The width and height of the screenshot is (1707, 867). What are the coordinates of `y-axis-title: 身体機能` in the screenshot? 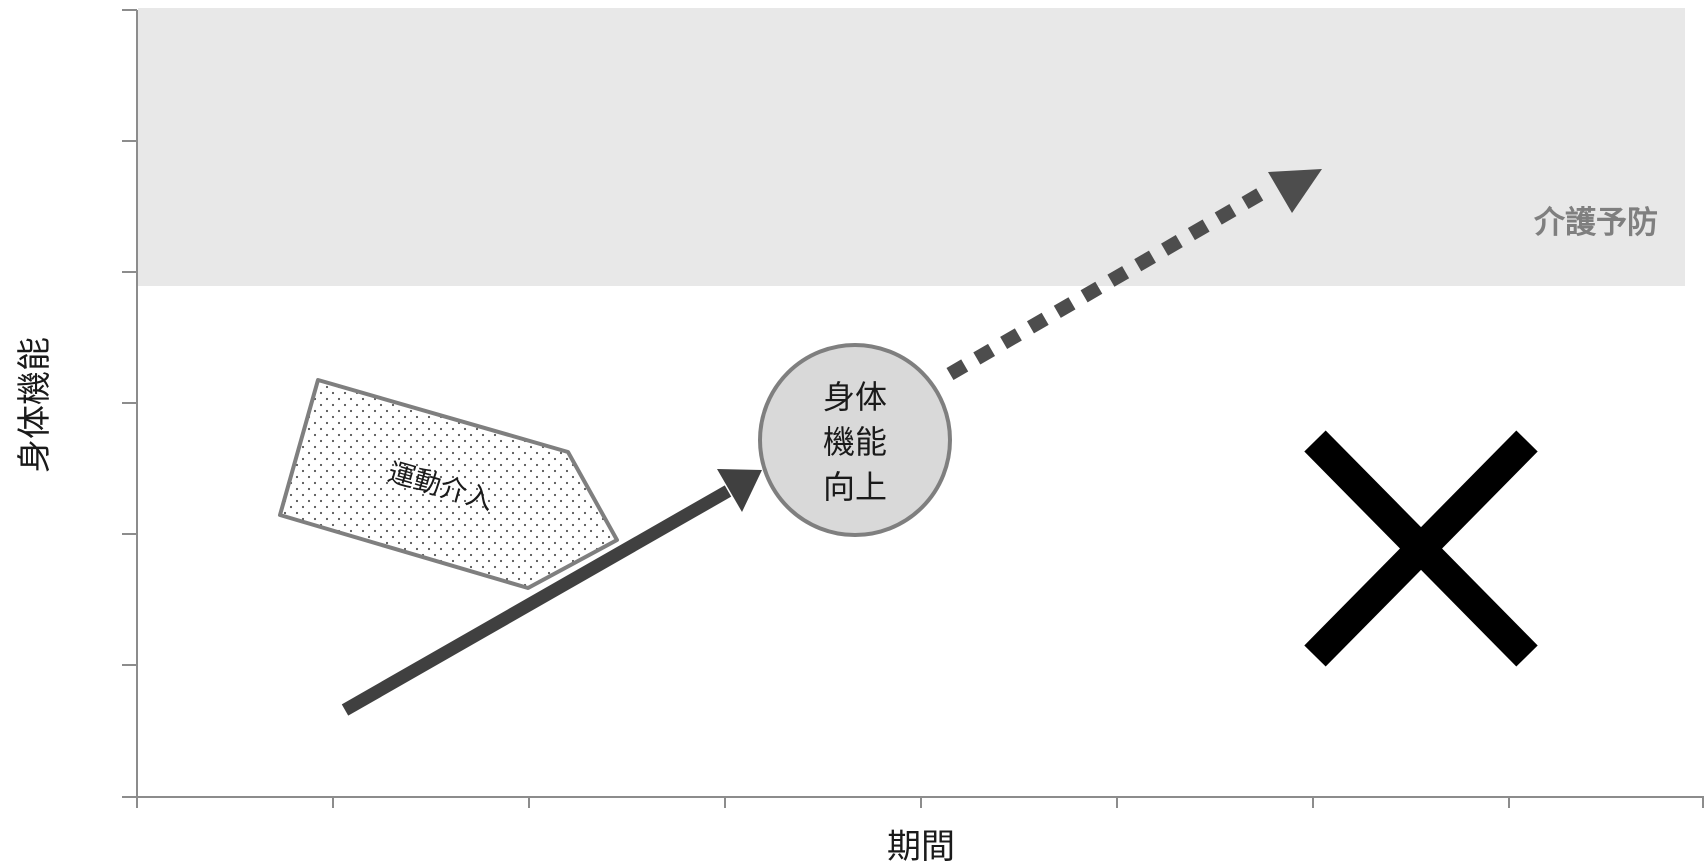 It's located at (35, 405).